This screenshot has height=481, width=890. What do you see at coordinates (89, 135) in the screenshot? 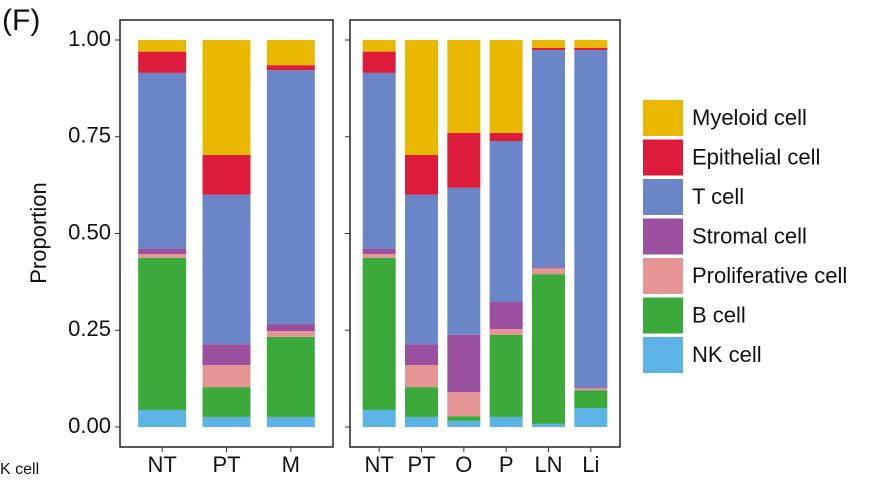
I see `y-tick-label: 0.75` at bounding box center [89, 135].